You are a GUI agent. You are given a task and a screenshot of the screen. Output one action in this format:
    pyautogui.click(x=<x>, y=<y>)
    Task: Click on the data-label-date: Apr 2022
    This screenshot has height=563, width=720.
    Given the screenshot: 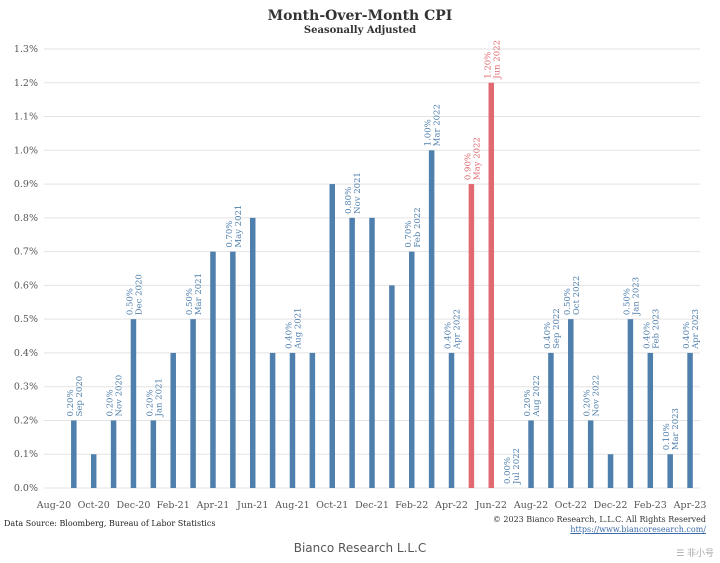 What is the action you would take?
    pyautogui.click(x=458, y=329)
    